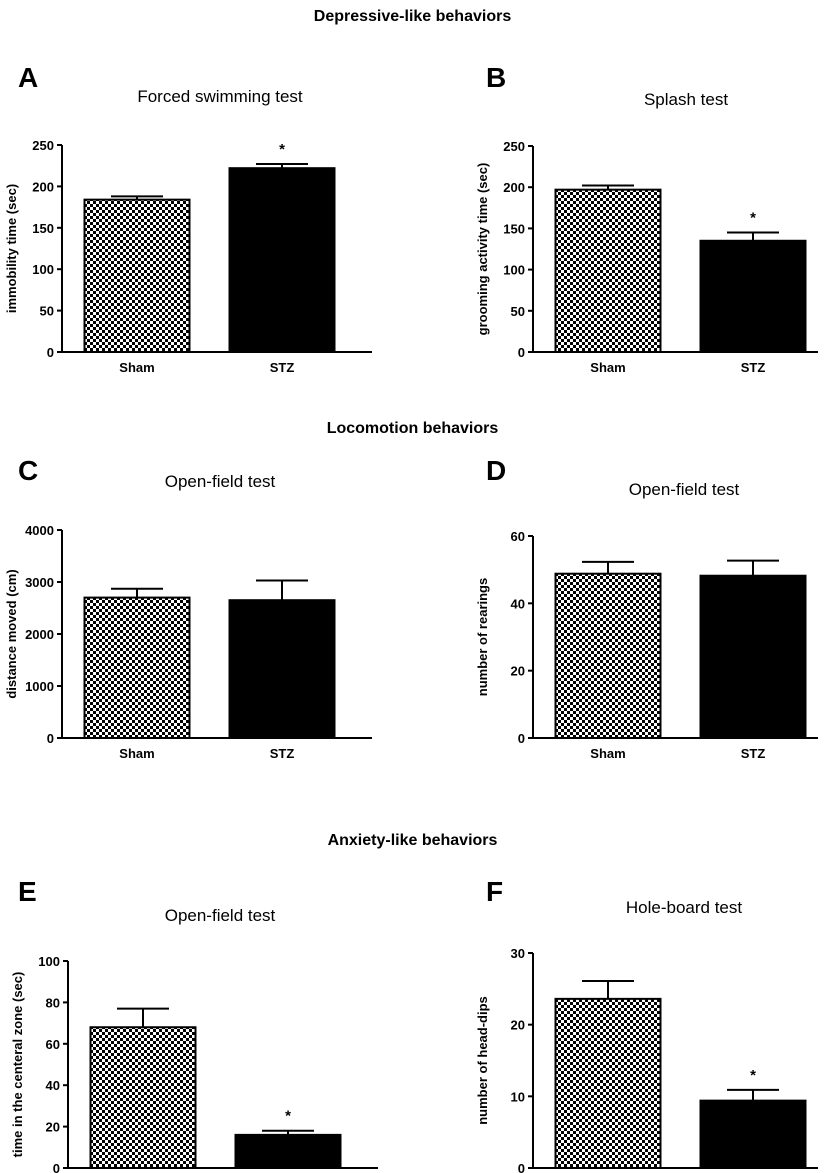 The image size is (825, 1173). I want to click on y-tick-label: 10, so click(518, 1096).